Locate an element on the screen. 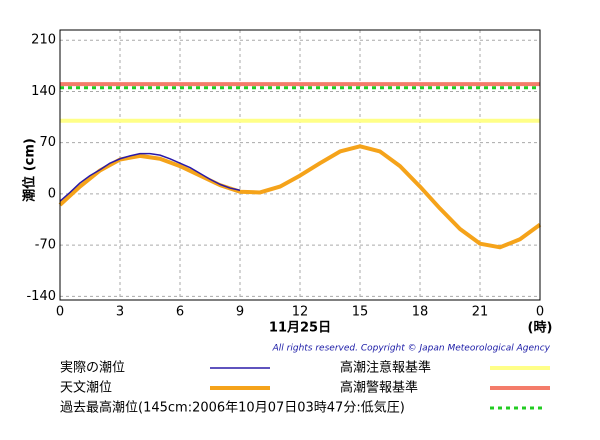  legend-label: 過去最高潮位(145cm:2006年10月07日03時47分:低気圧) is located at coordinates (232, 408).